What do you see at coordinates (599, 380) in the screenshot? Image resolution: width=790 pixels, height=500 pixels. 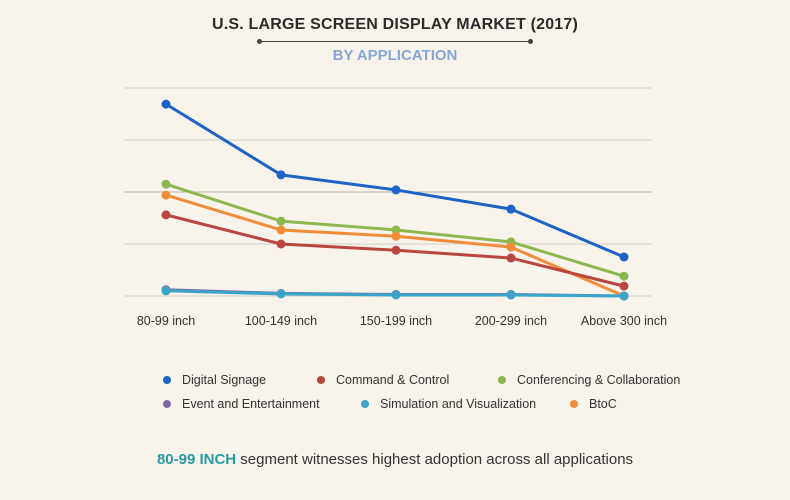 I see `legend-label: Conferencing & Collaboration` at bounding box center [599, 380].